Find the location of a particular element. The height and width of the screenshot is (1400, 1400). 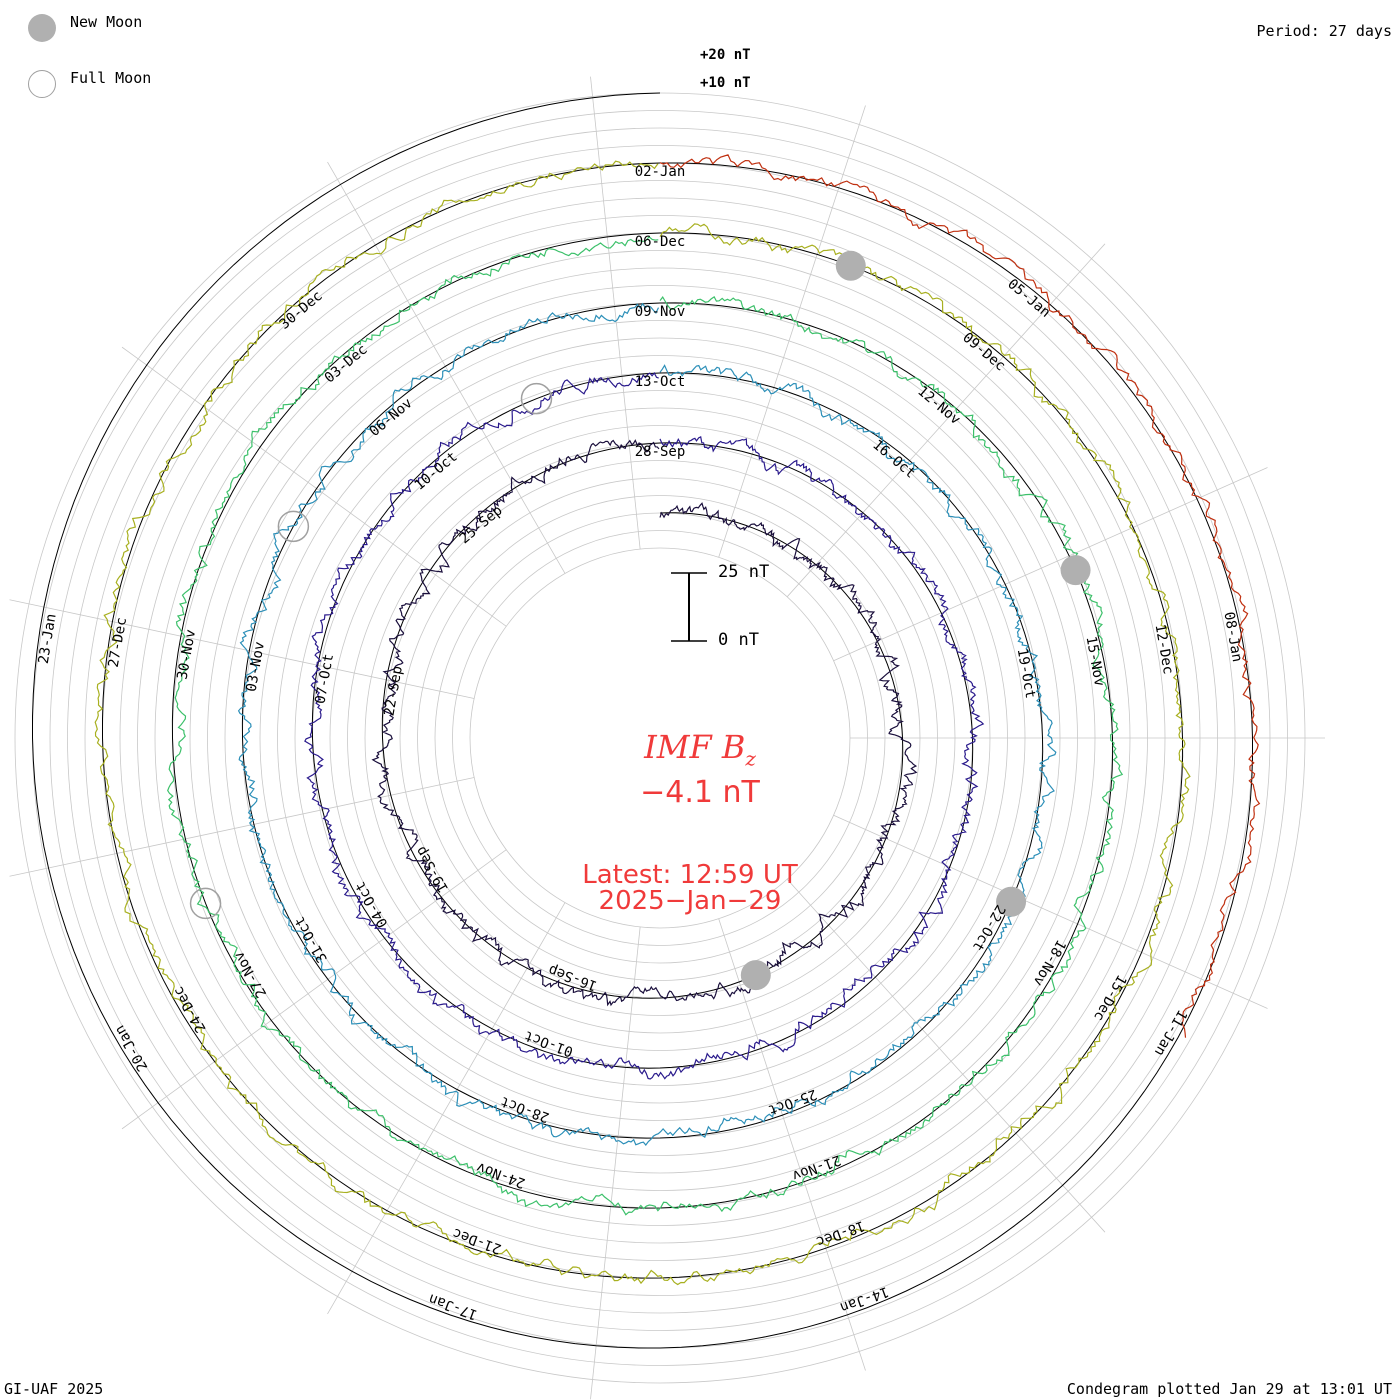

date-label: 24-Nov is located at coordinates (500, 1175).